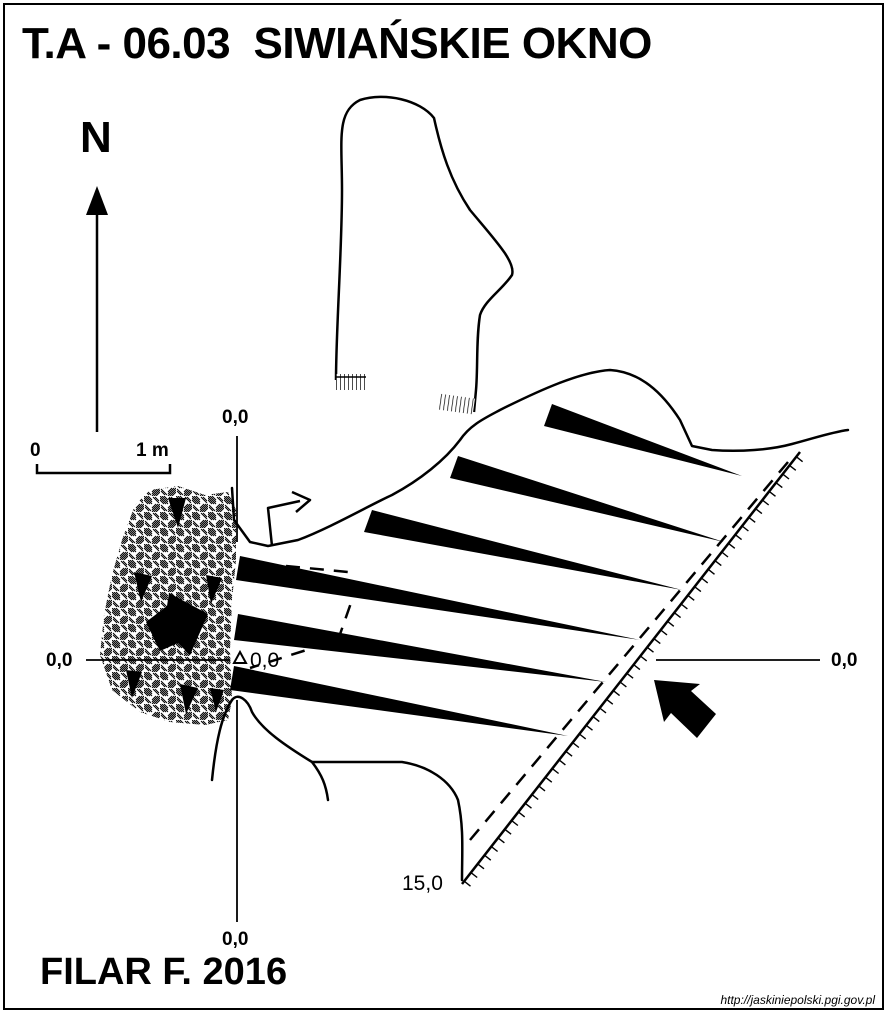 This screenshot has width=889, height=1015. What do you see at coordinates (289, 518) in the screenshot?
I see `passage-arrow-icon` at bounding box center [289, 518].